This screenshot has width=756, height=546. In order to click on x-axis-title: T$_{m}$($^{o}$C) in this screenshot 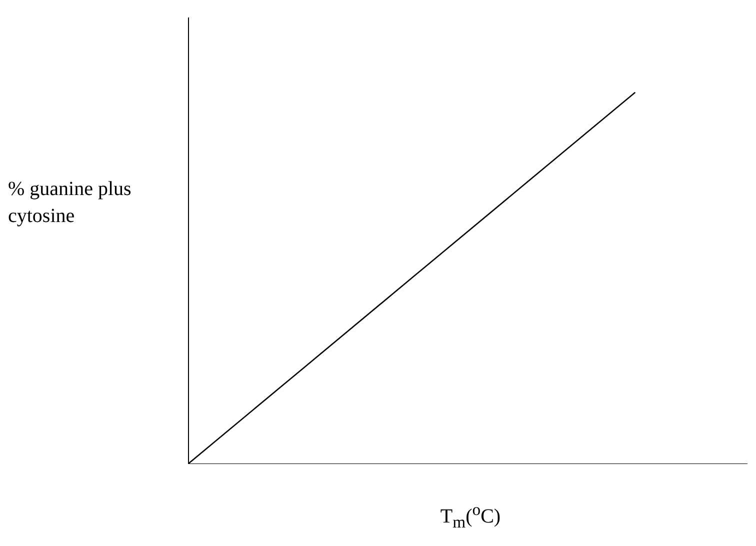, I will do `click(470, 516)`.